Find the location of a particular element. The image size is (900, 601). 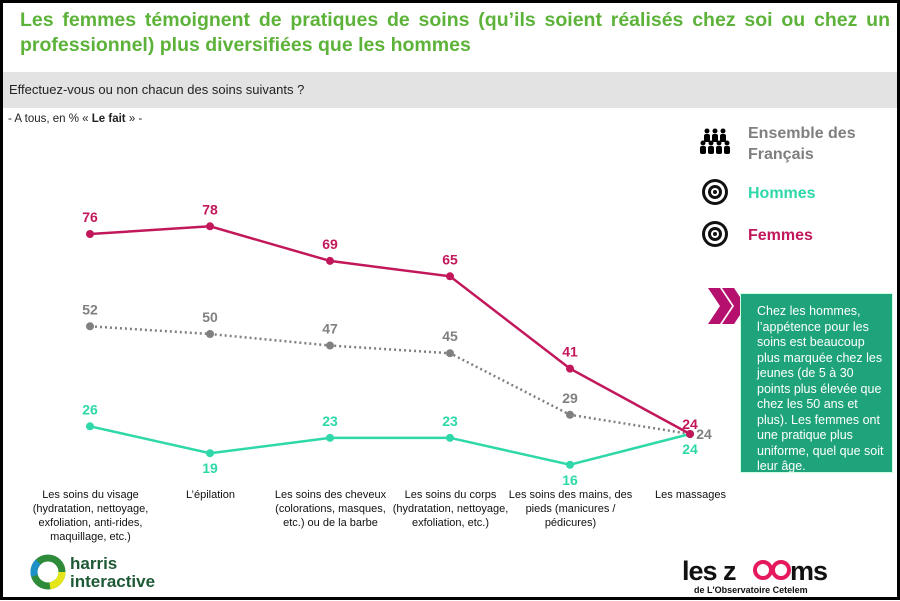

data-label: 47 is located at coordinates (330, 329).